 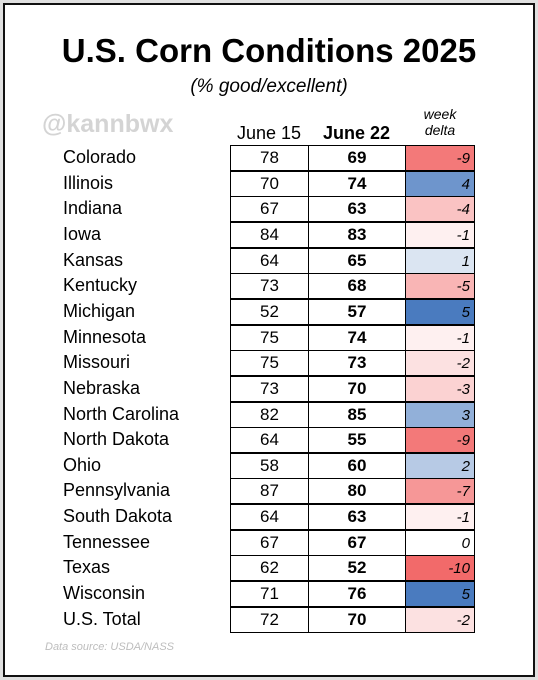 What do you see at coordinates (269, 312) in the screenshot?
I see `cell-june15: 52` at bounding box center [269, 312].